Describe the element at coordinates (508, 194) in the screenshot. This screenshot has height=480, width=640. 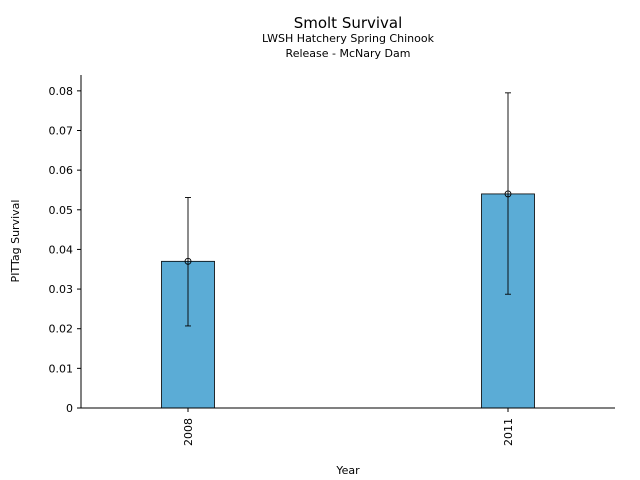
I see `value-marker-2011` at that location.